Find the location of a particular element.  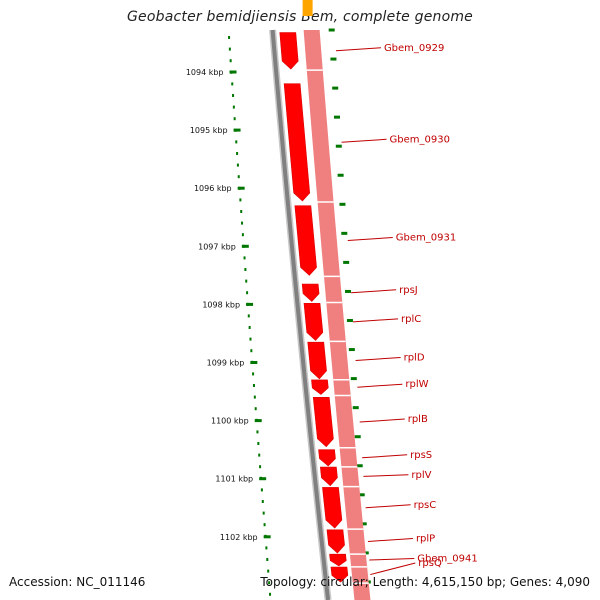

orange-gene is located at coordinates (307, 8).